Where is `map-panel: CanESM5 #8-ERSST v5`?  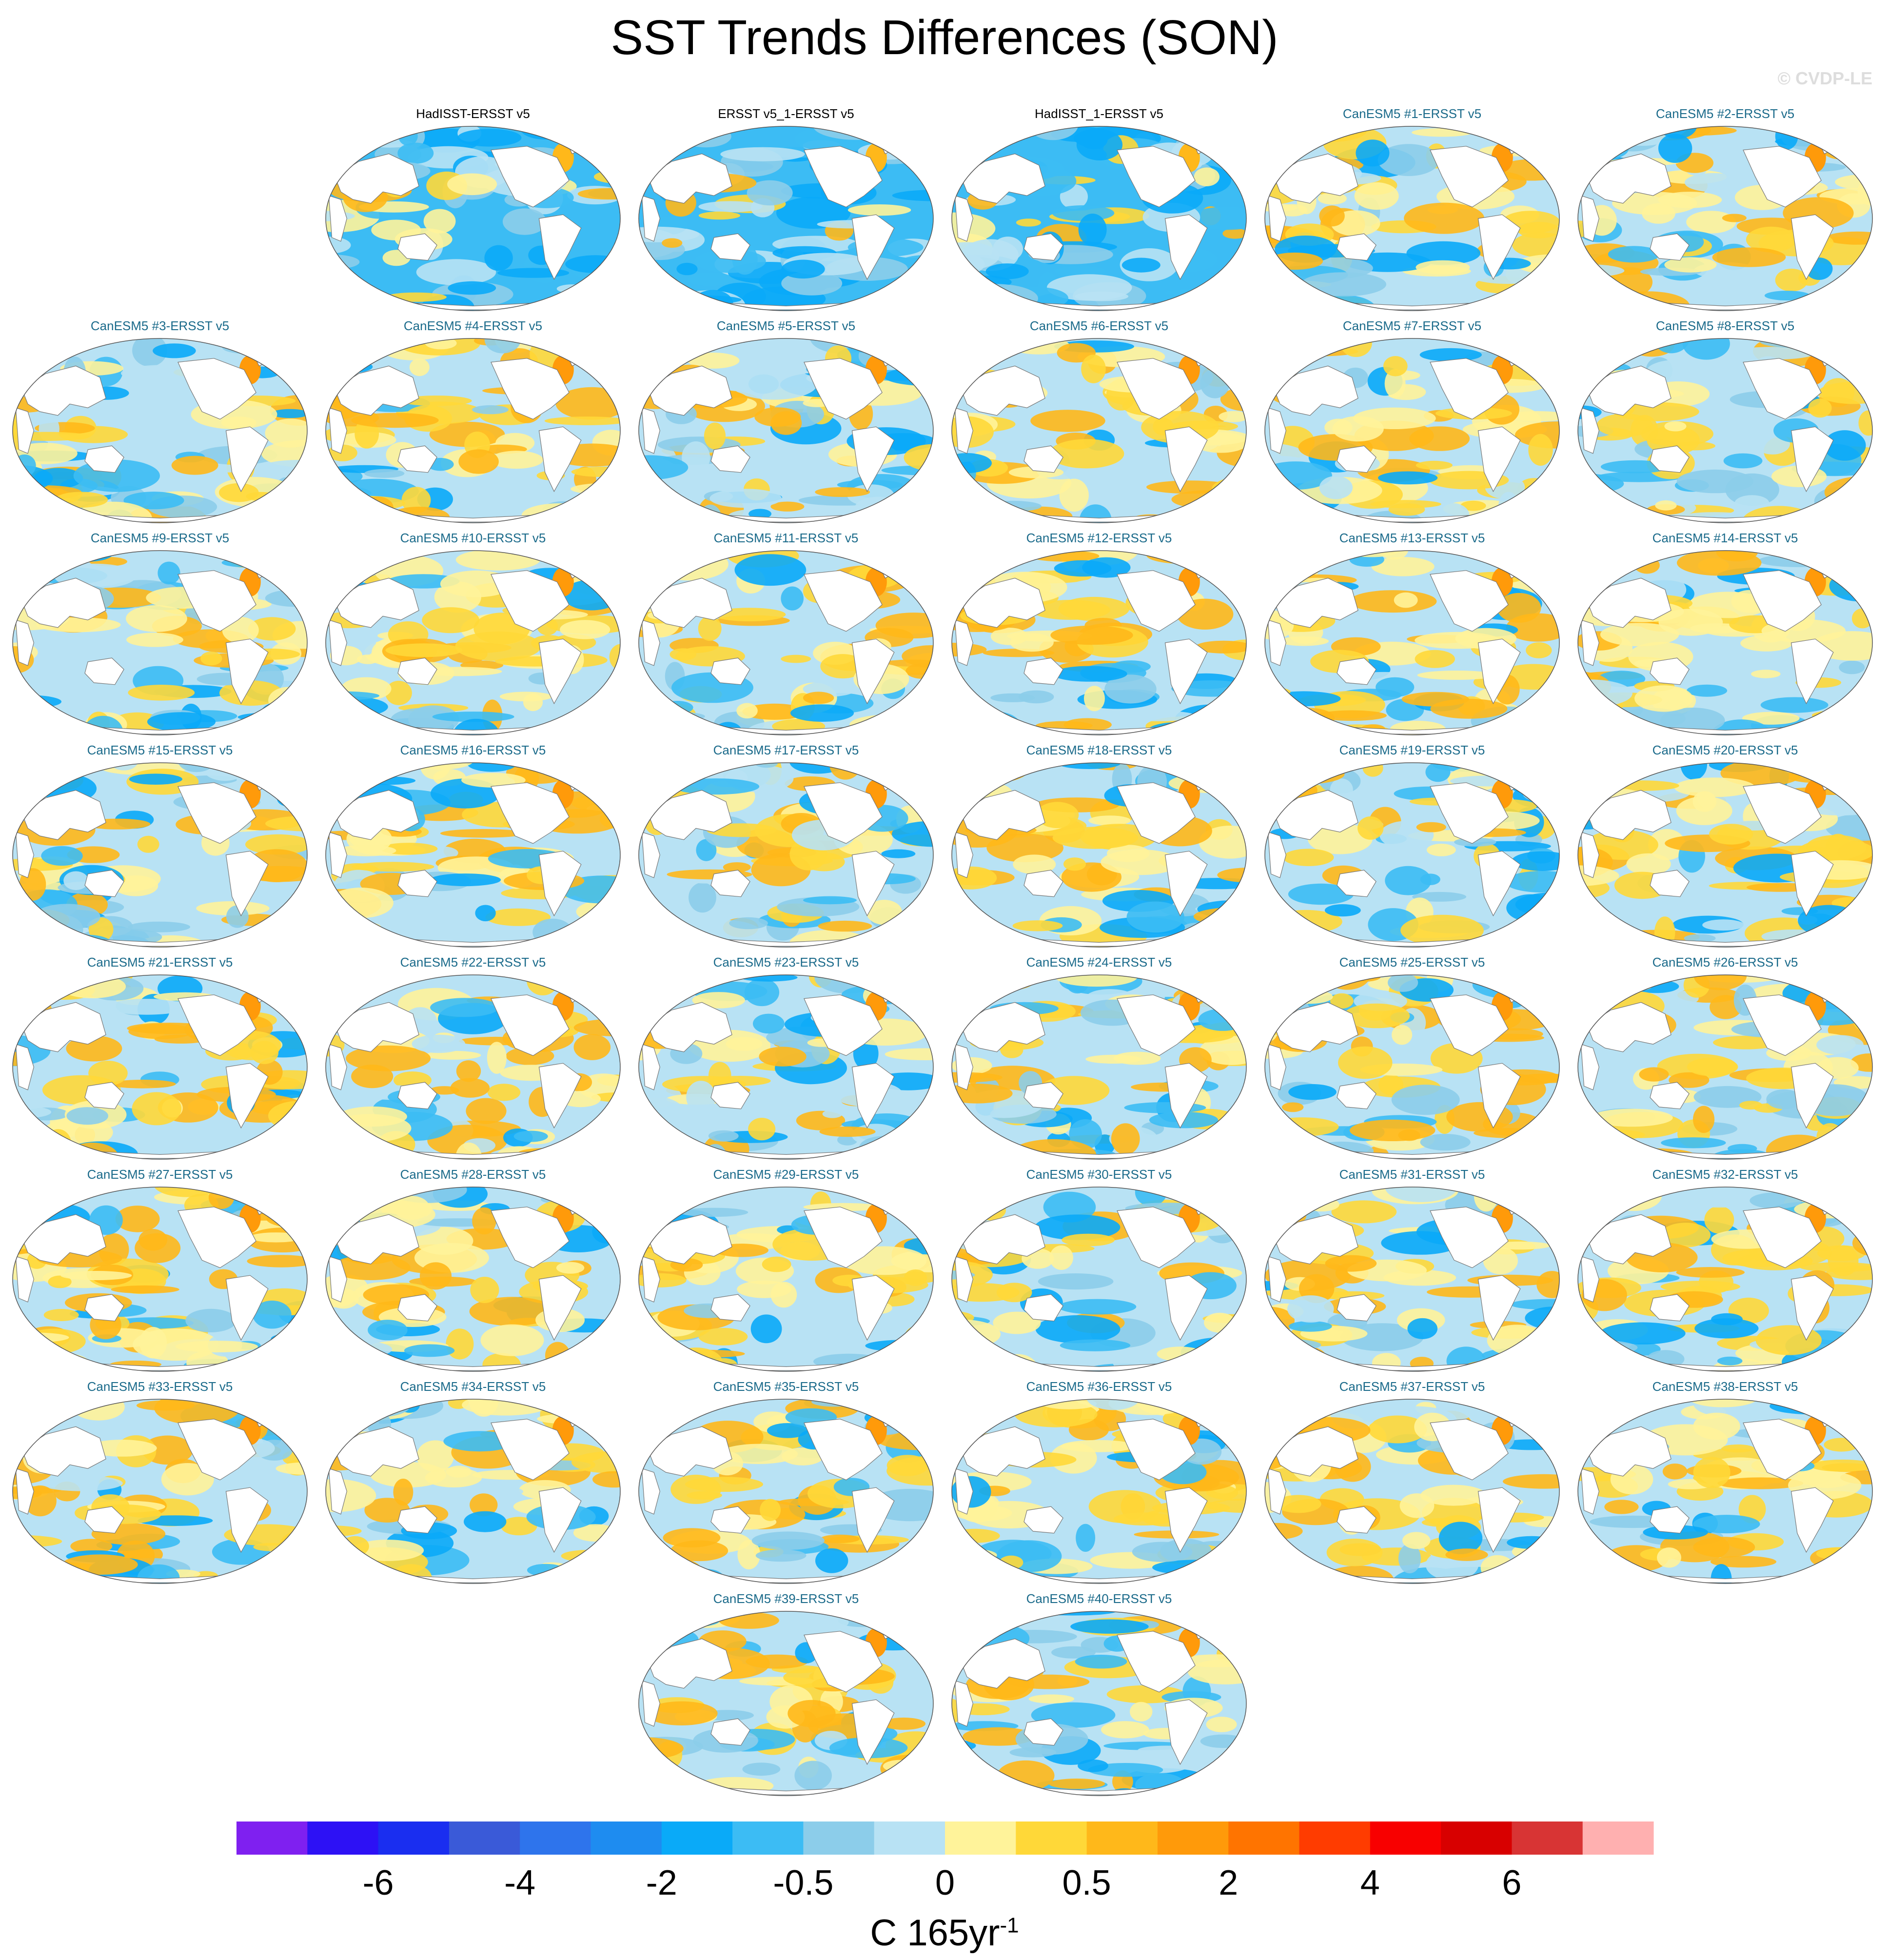 map-panel: CanESM5 #8-ERSST v5 is located at coordinates (1725, 423).